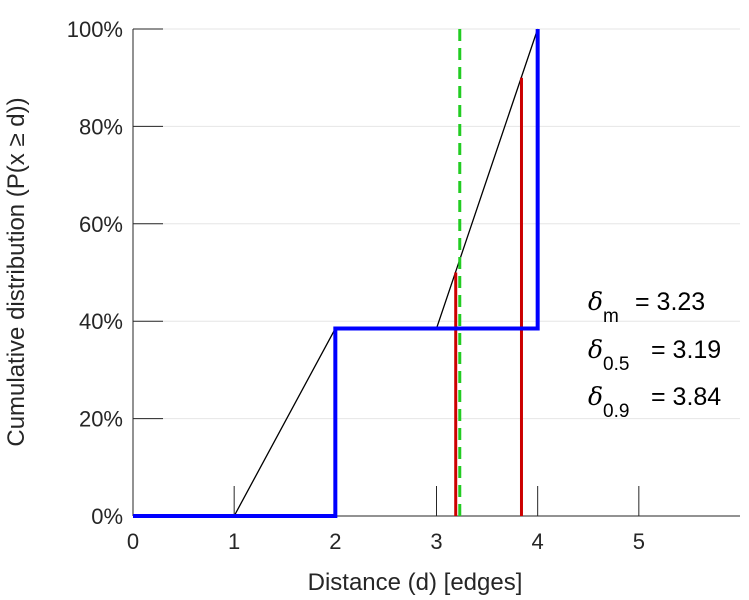  Describe the element at coordinates (107, 516) in the screenshot. I see `y-tick-label: 0%` at that location.